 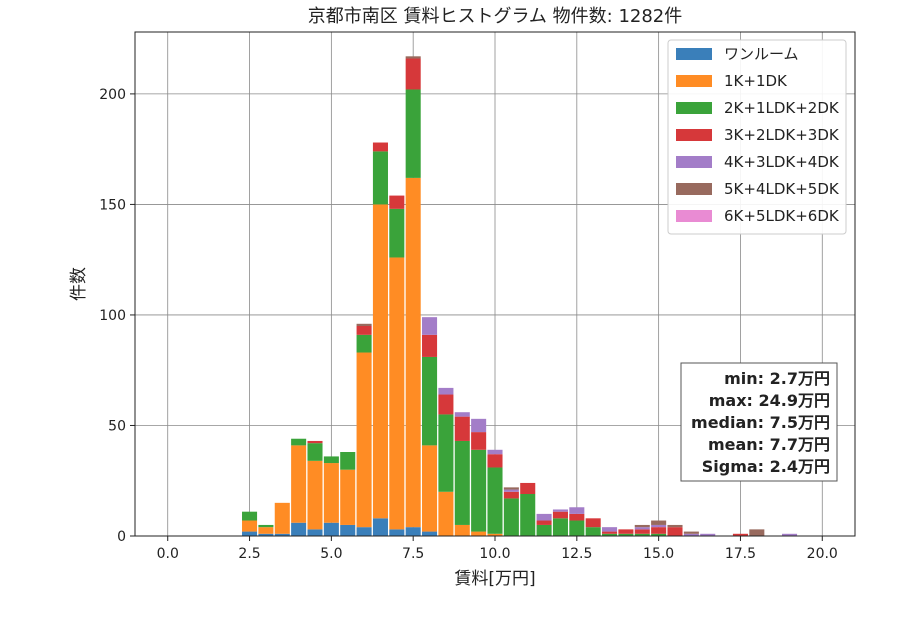 I want to click on legend-label-6: 6K+5LDK+6DK, so click(x=782, y=216).